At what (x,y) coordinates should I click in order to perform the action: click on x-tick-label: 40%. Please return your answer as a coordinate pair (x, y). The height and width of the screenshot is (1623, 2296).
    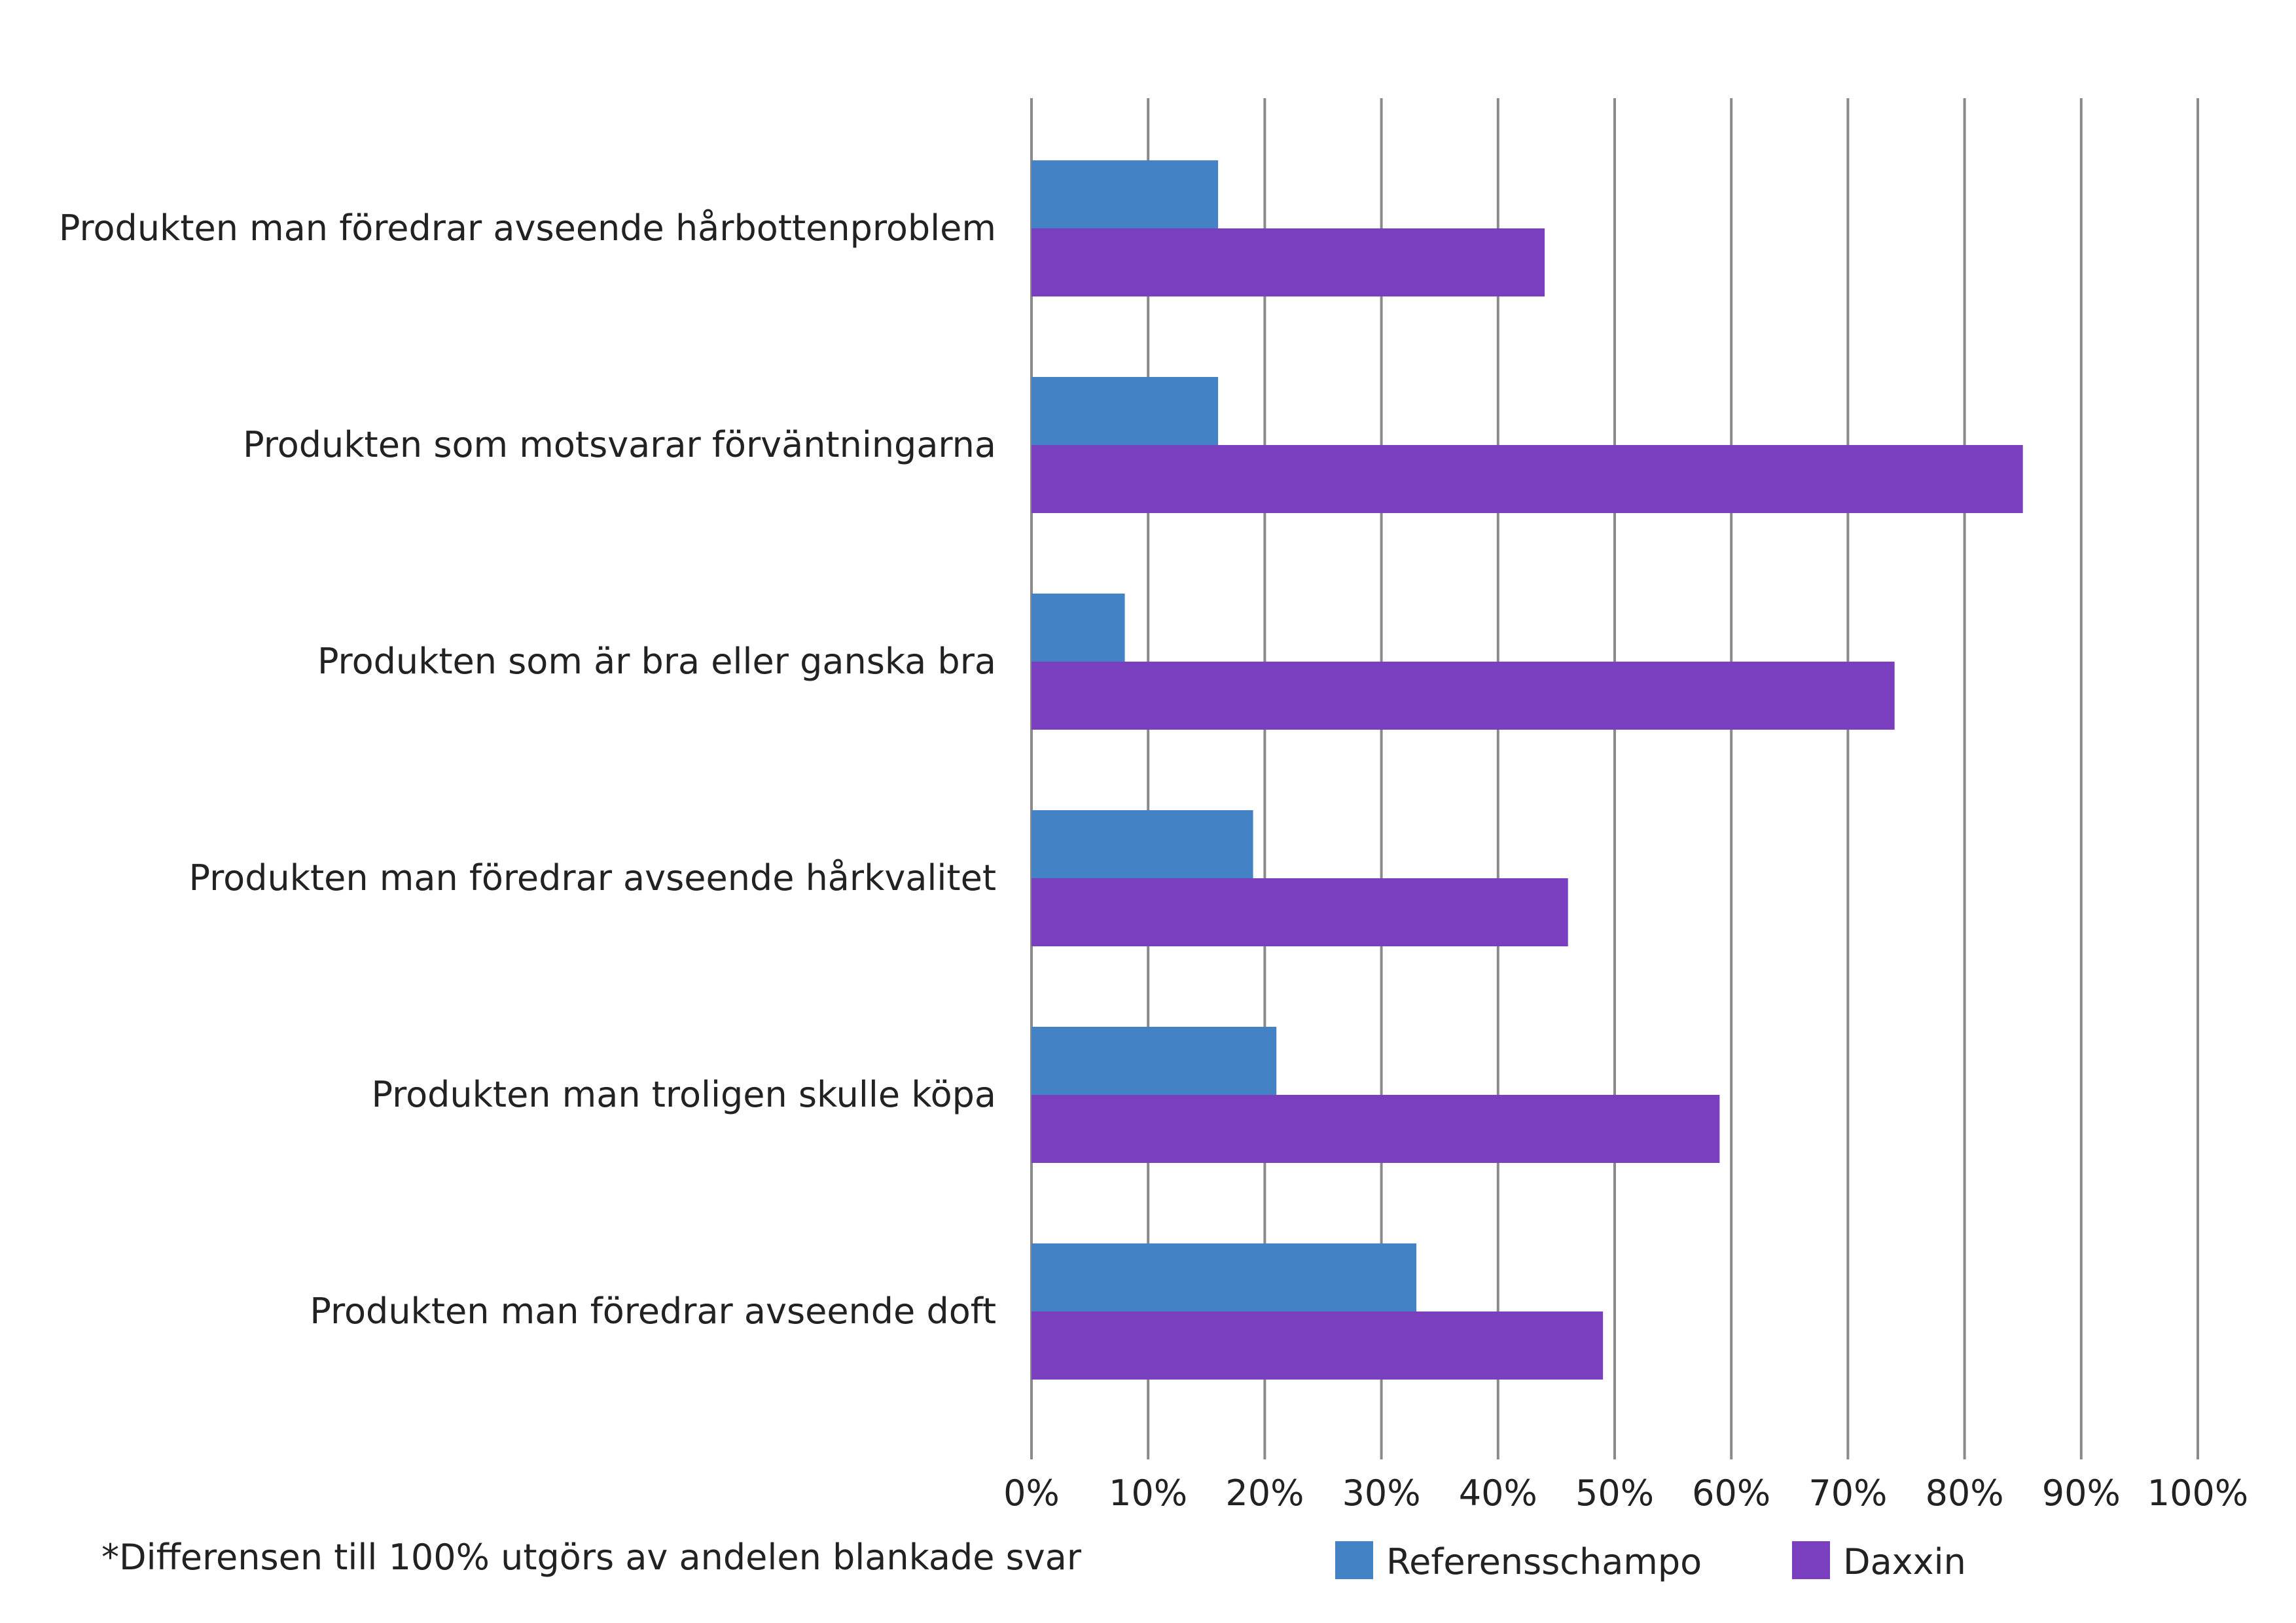
    Looking at the image, I should click on (1498, 1493).